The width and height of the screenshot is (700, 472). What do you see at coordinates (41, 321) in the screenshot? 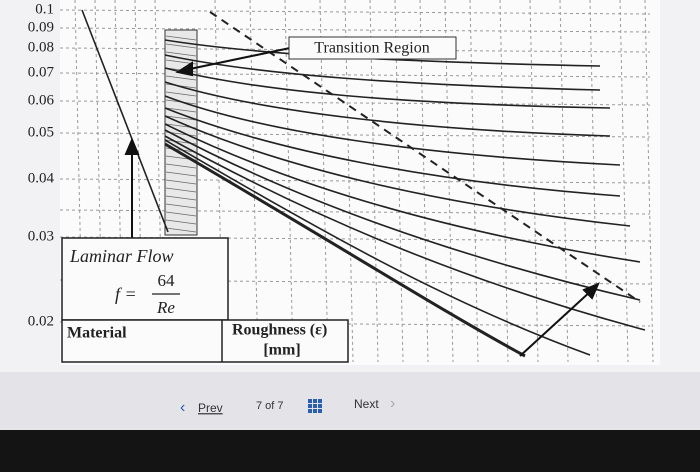
I see `y-axis-label: 0.02` at bounding box center [41, 321].